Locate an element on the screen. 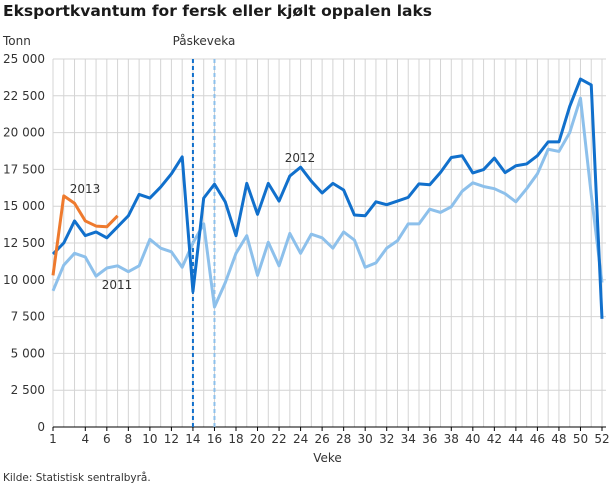  easter-annotation: Påskeveka is located at coordinates (204, 41).